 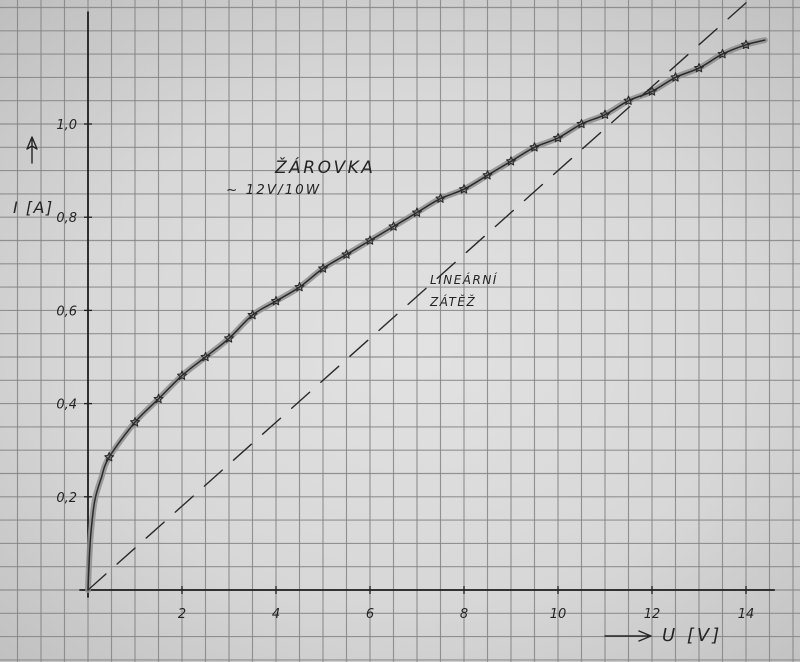 I want to click on y-axis-label: I [A], so click(x=33, y=207).